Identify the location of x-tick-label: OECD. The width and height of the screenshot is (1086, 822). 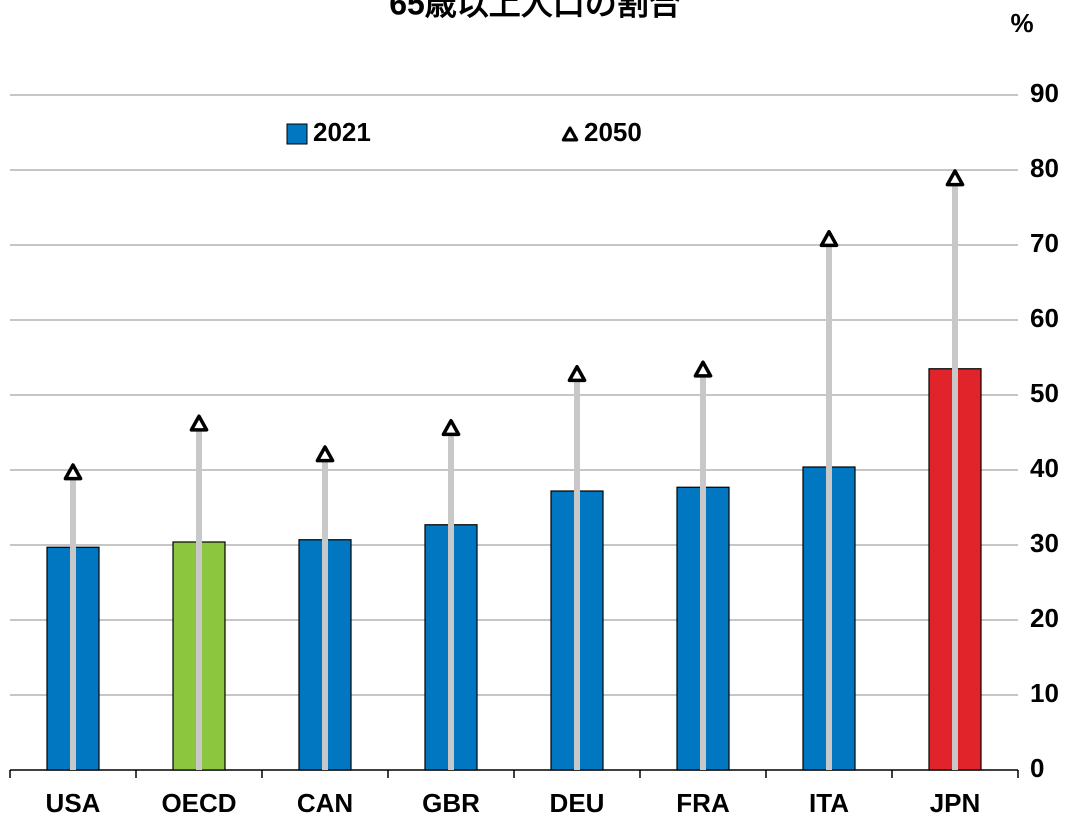
(198, 803).